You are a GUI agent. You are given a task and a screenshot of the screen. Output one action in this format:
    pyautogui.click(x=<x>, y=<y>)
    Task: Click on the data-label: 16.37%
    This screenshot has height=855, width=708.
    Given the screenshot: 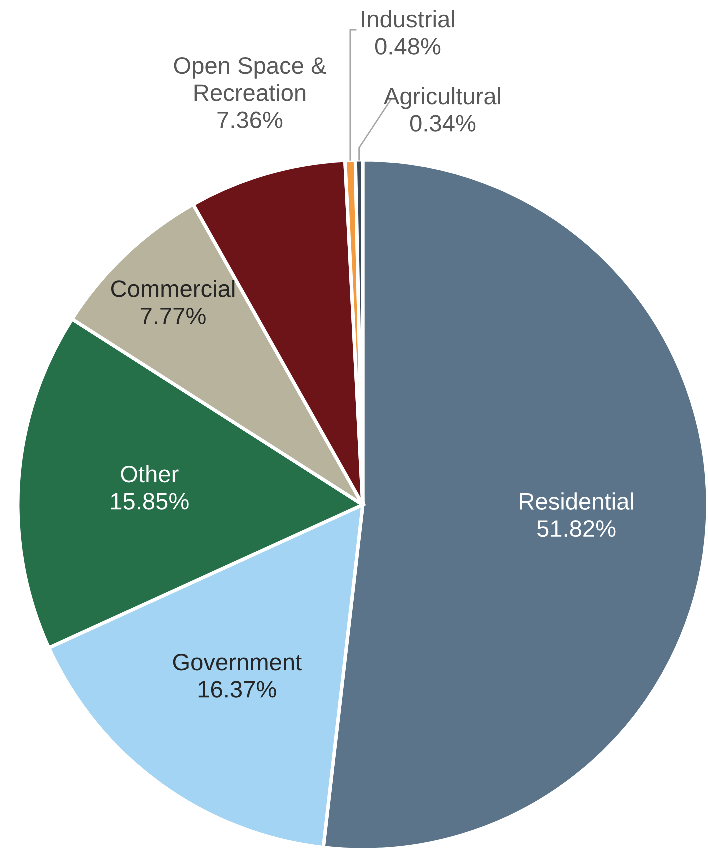 What is the action you would take?
    pyautogui.click(x=237, y=689)
    